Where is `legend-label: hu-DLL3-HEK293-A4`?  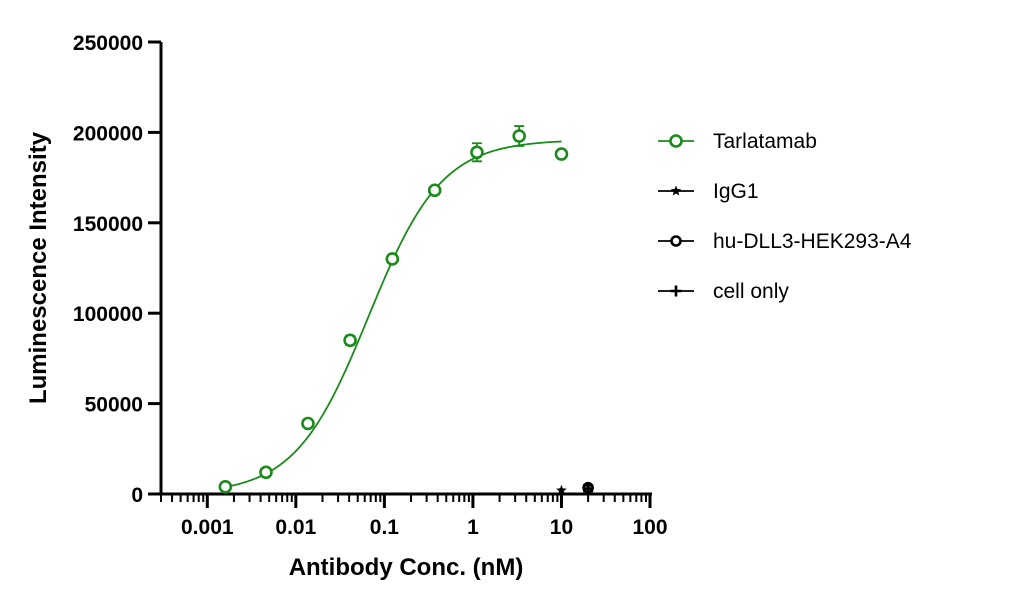
legend-label: hu-DLL3-HEK293-A4 is located at coordinates (812, 241).